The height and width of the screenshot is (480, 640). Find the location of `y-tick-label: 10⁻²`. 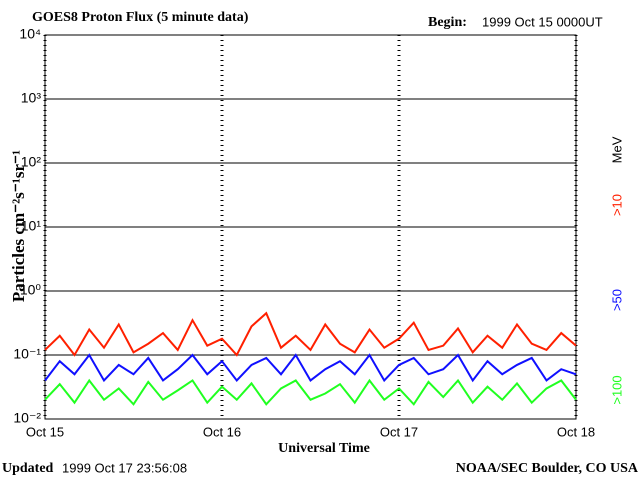

y-tick-label: 10⁻² is located at coordinates (27, 418).